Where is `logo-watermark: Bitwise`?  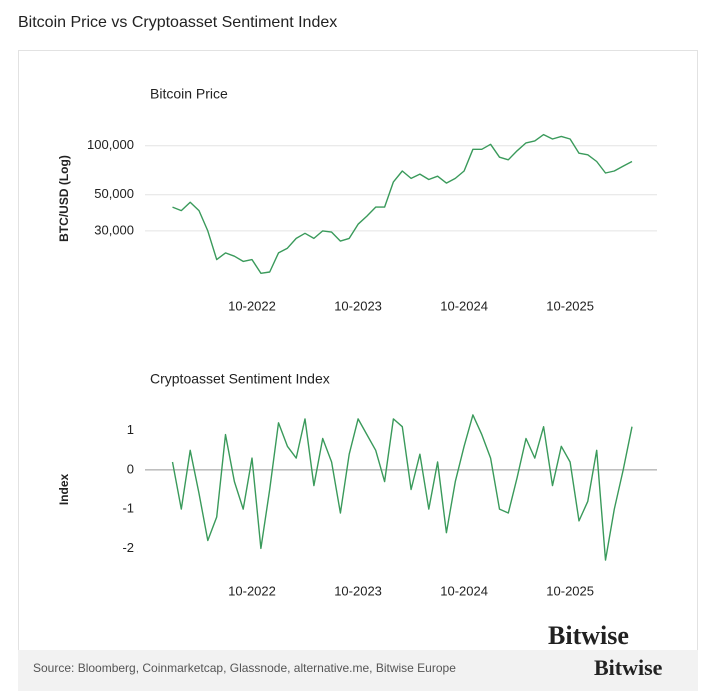 logo-watermark: Bitwise is located at coordinates (588, 635).